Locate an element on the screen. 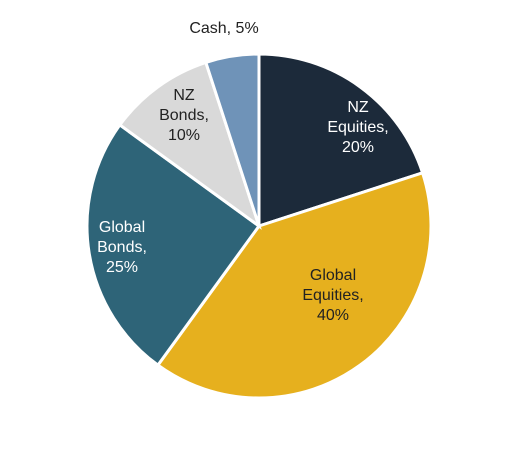  label-line: 40% is located at coordinates (333, 315).